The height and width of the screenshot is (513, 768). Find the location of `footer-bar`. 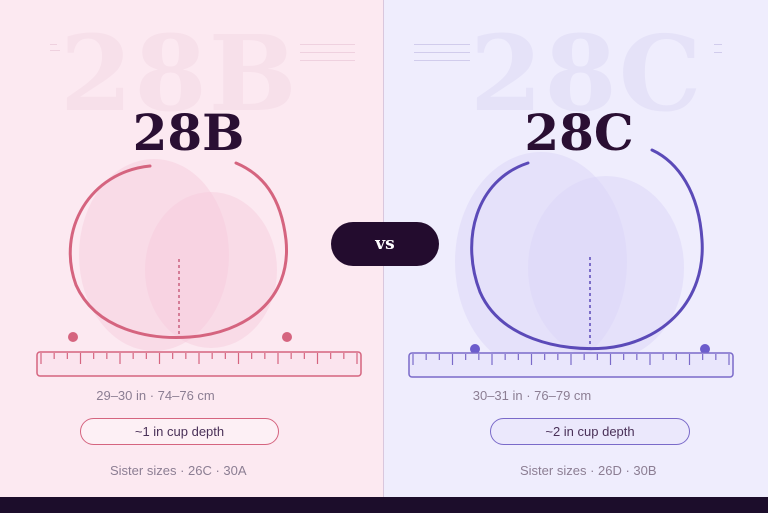

footer-bar is located at coordinates (384, 505).